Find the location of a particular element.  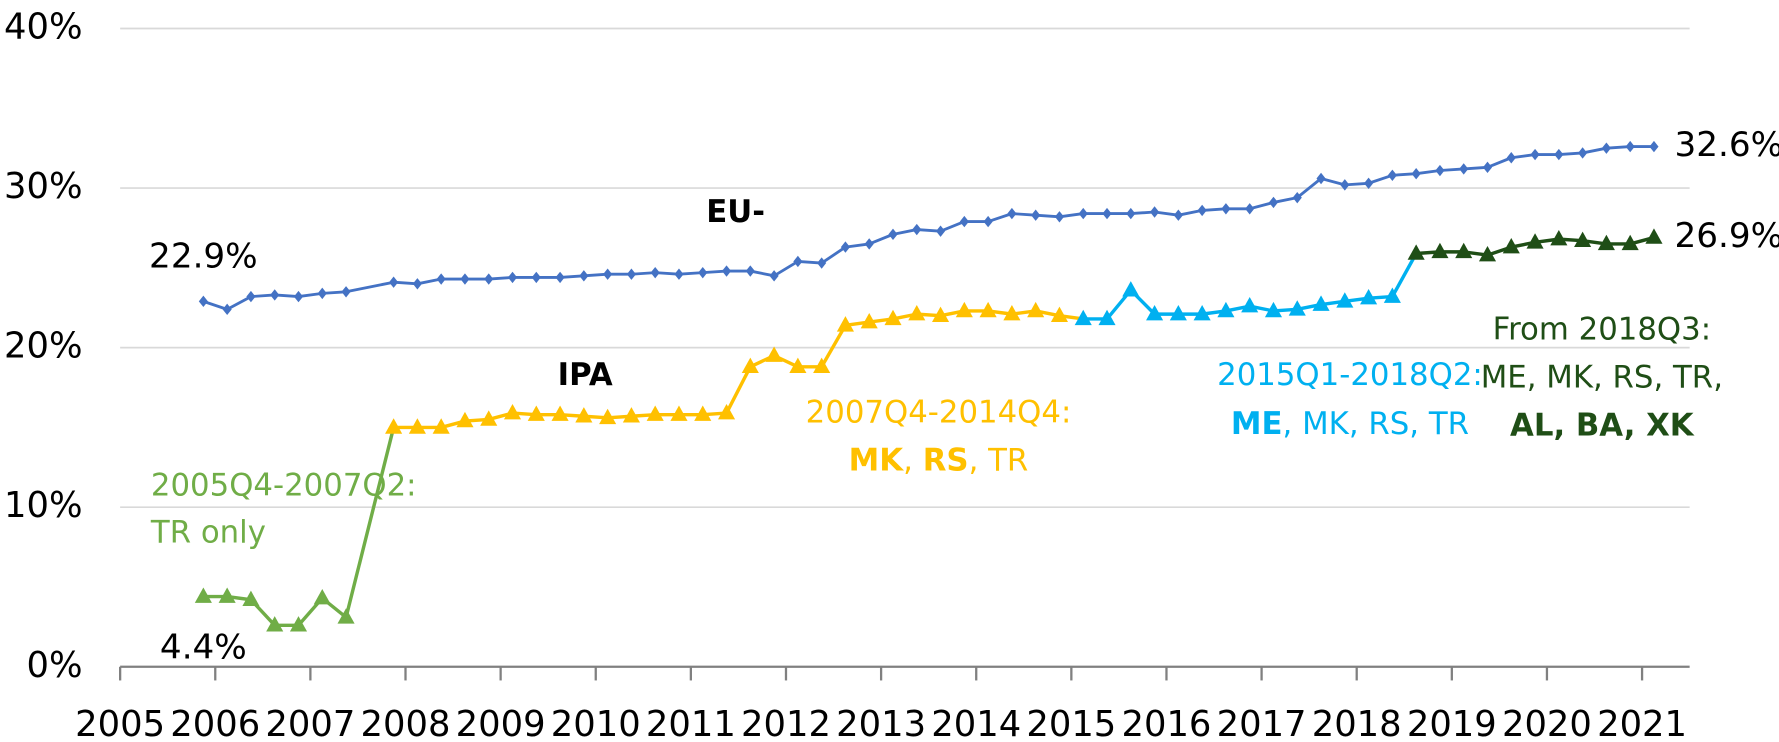

annotation-text: , is located at coordinates (913, 460).